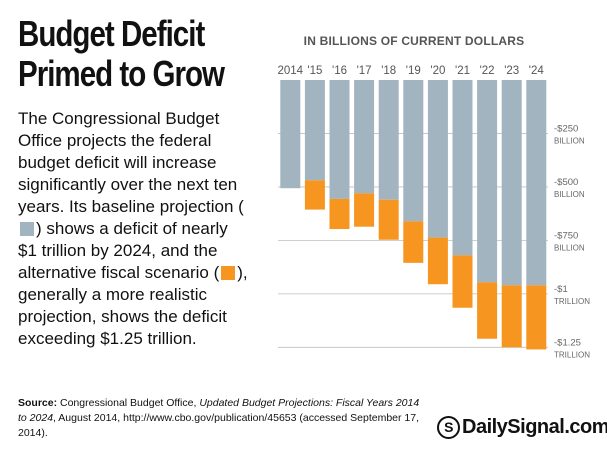 The image size is (607, 454). I want to click on x-tick-label-'16: '16, so click(339, 71).